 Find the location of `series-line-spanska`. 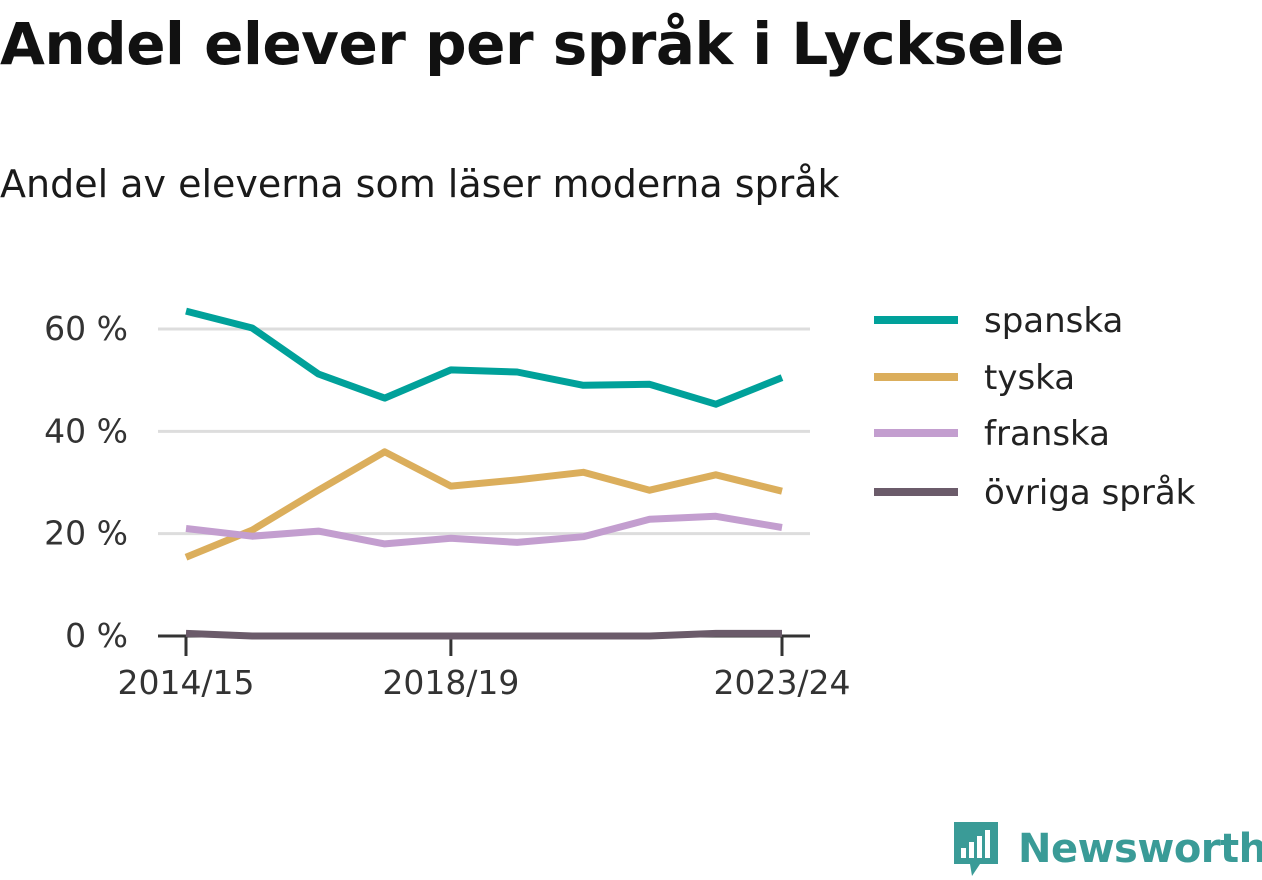

series-line-spanska is located at coordinates (484, 357).